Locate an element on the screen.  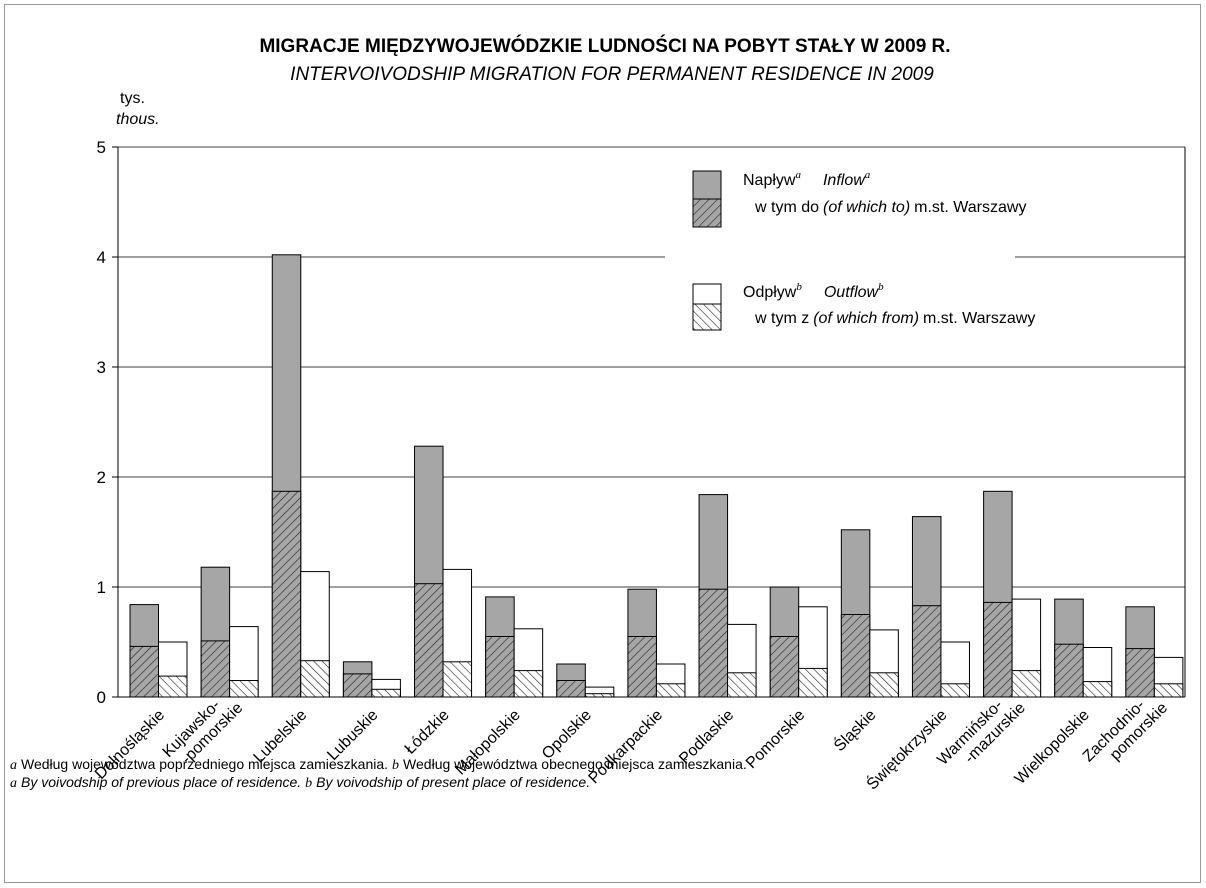
legend-label: w tym z (of which from) m.st. Warszawy is located at coordinates (894, 318).